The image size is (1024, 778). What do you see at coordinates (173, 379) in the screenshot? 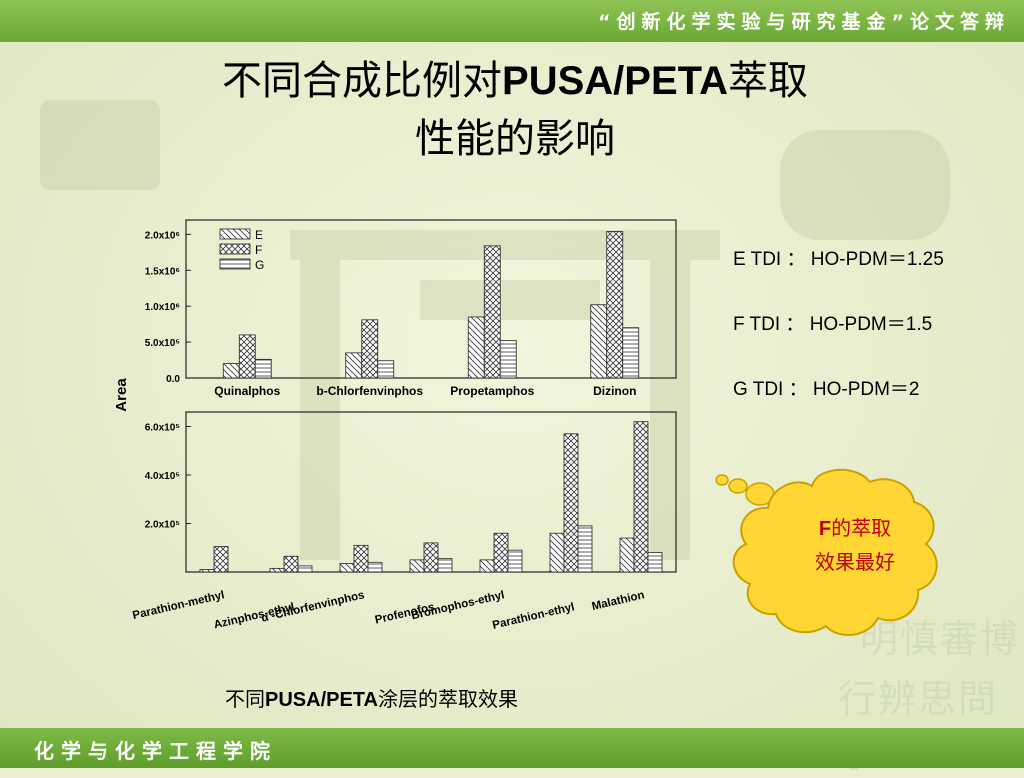
I see `y-tick-label: 0.0` at bounding box center [173, 379].